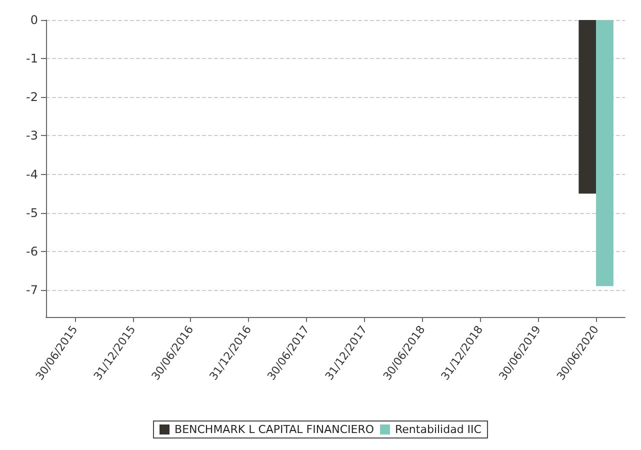  Describe the element at coordinates (32, 59) in the screenshot. I see `y-tick-label: -1` at that location.